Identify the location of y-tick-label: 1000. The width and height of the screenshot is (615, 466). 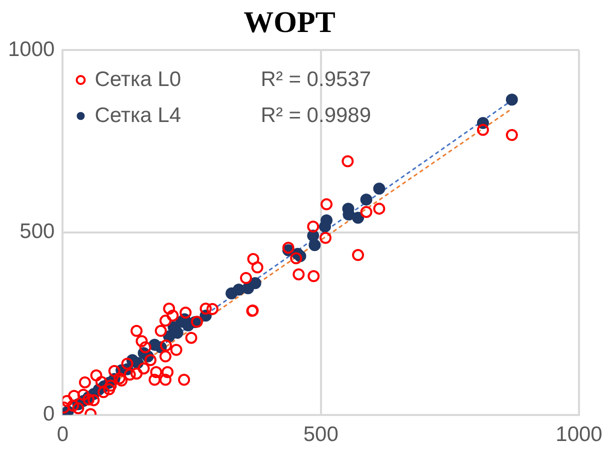
(31, 49).